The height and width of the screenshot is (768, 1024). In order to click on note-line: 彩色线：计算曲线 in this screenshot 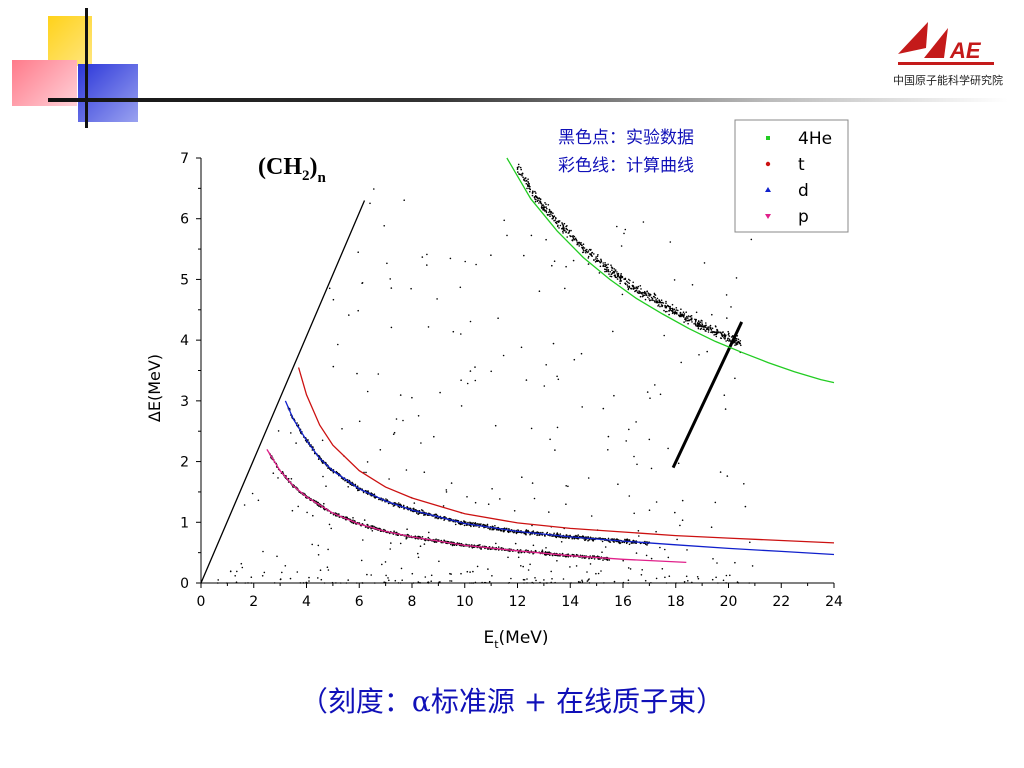, I will do `click(626, 166)`.